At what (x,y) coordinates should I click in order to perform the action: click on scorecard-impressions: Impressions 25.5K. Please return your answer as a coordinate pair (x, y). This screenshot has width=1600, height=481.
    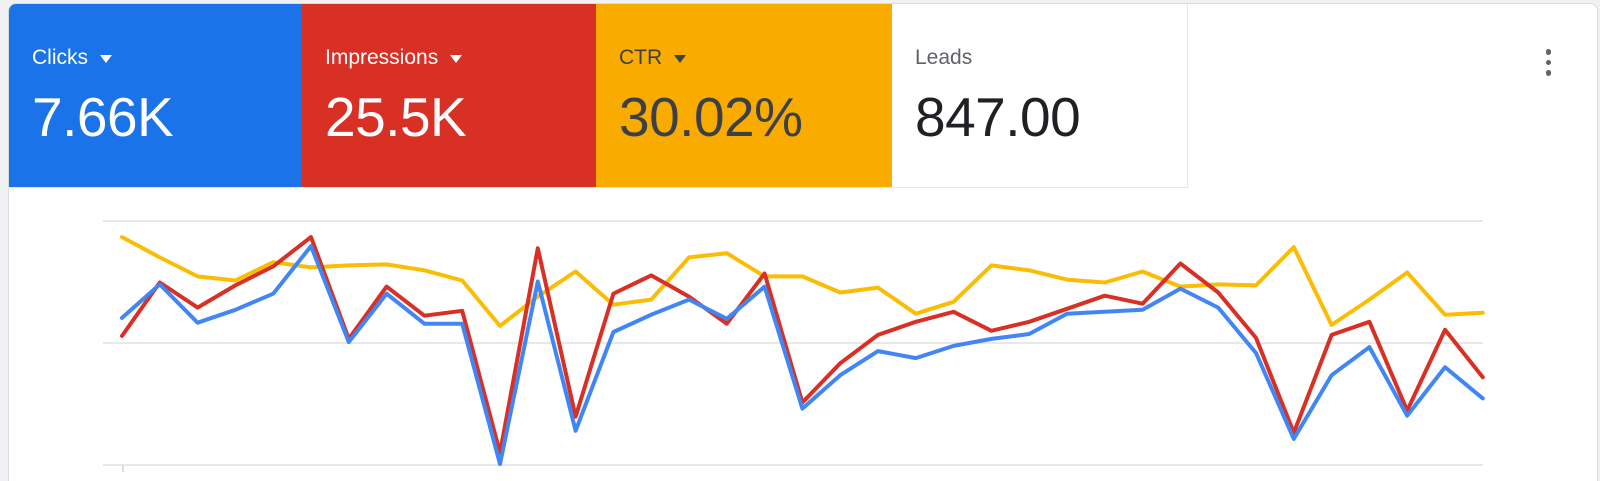
    Looking at the image, I should click on (449, 95).